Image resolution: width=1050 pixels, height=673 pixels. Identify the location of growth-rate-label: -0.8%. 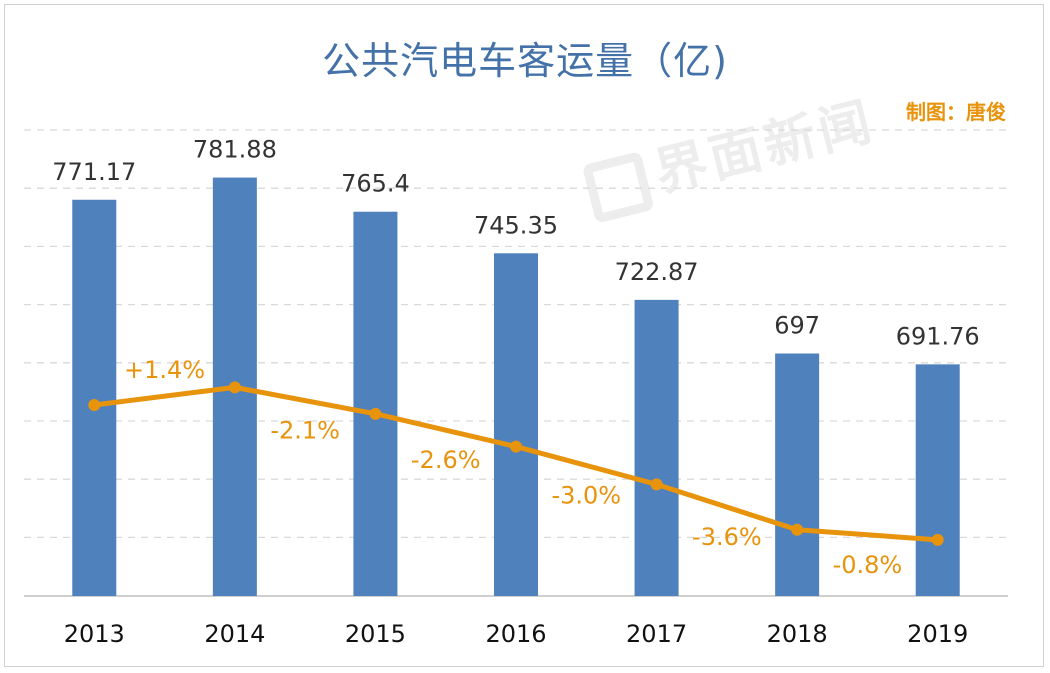
(868, 565).